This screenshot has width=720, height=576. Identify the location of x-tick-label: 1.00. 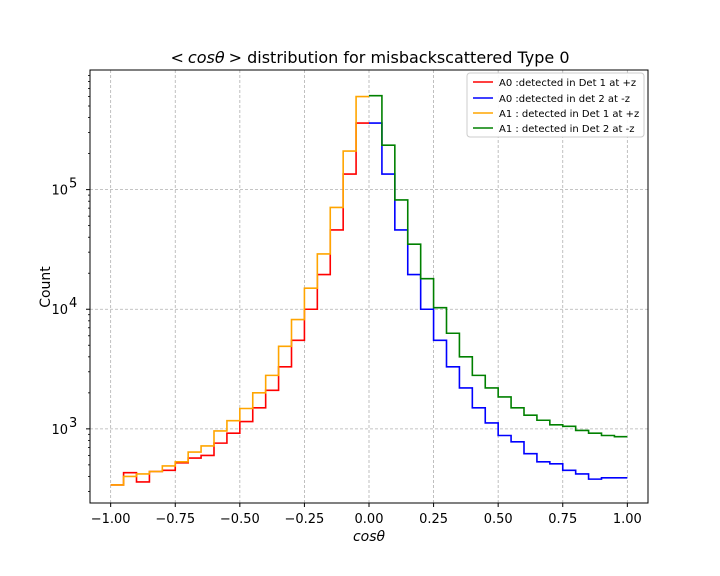
(627, 519).